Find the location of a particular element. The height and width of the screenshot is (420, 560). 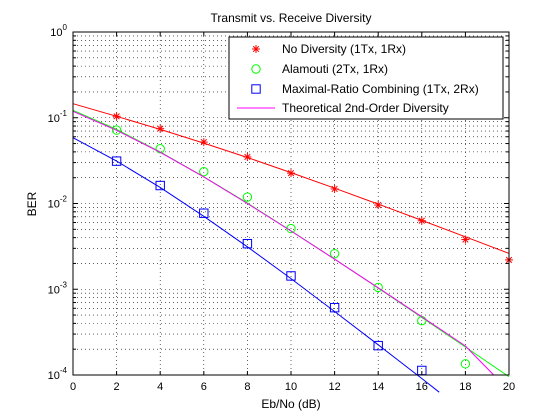

legend-label-1: No Diversity (1Tx, 1Rx) is located at coordinates (344, 49).